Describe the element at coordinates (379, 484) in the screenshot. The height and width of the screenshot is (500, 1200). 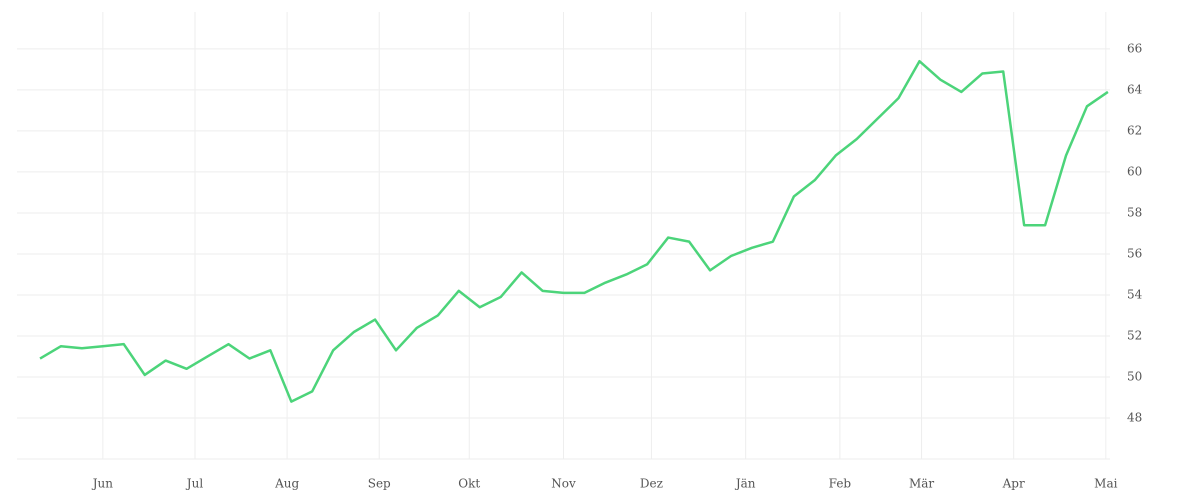
I see `x-tick-label: Sep` at that location.